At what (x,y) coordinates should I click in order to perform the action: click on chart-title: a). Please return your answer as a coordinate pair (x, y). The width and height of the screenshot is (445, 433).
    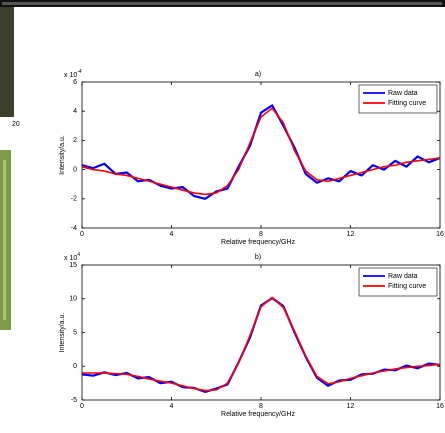
    Looking at the image, I should click on (258, 74).